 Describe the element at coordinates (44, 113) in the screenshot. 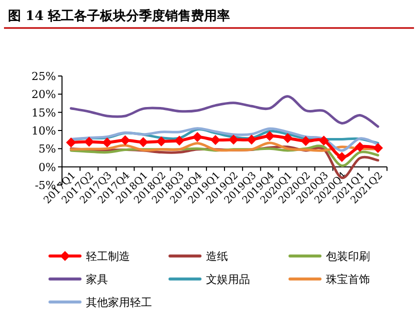

I see `y-tick-label: 15%` at that location.